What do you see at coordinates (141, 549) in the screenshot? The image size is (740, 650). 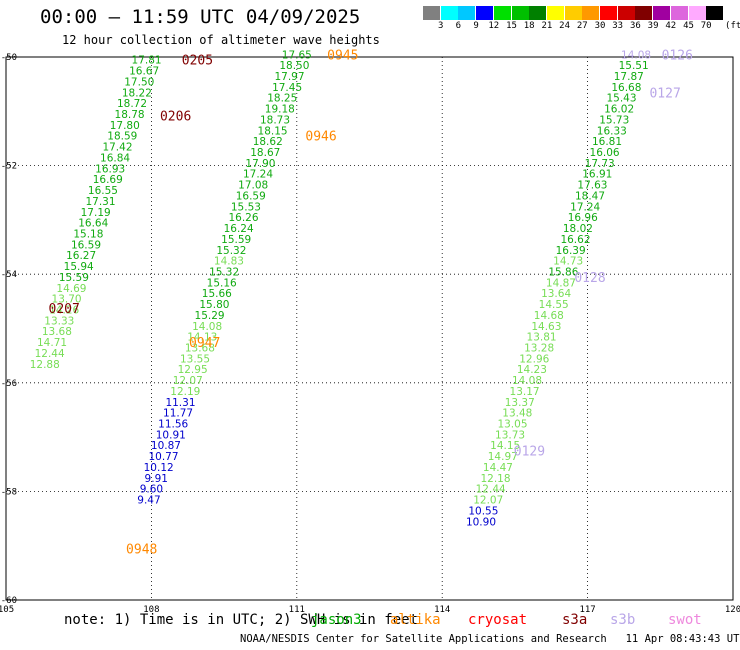 I see `pass-time-label: 0948` at bounding box center [141, 549].